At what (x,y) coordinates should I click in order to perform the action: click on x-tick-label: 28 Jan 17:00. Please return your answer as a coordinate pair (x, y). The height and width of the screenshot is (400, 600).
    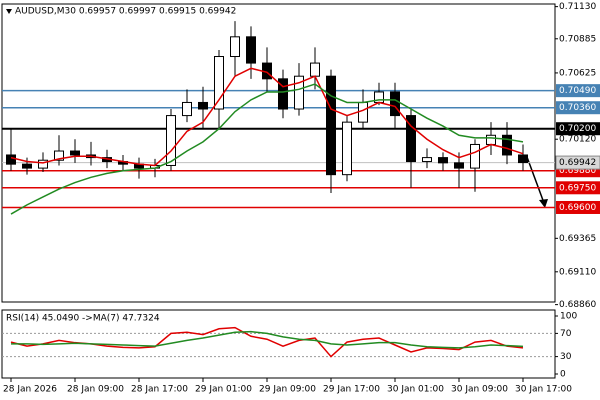
    Looking at the image, I should click on (159, 390).